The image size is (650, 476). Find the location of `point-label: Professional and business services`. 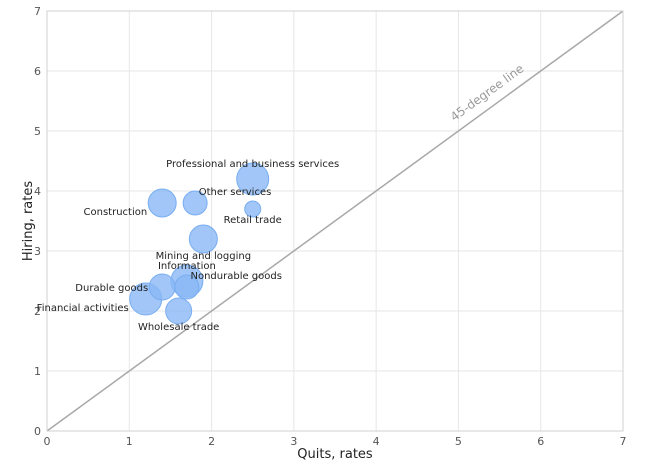

point-label: Professional and business services is located at coordinates (252, 164).